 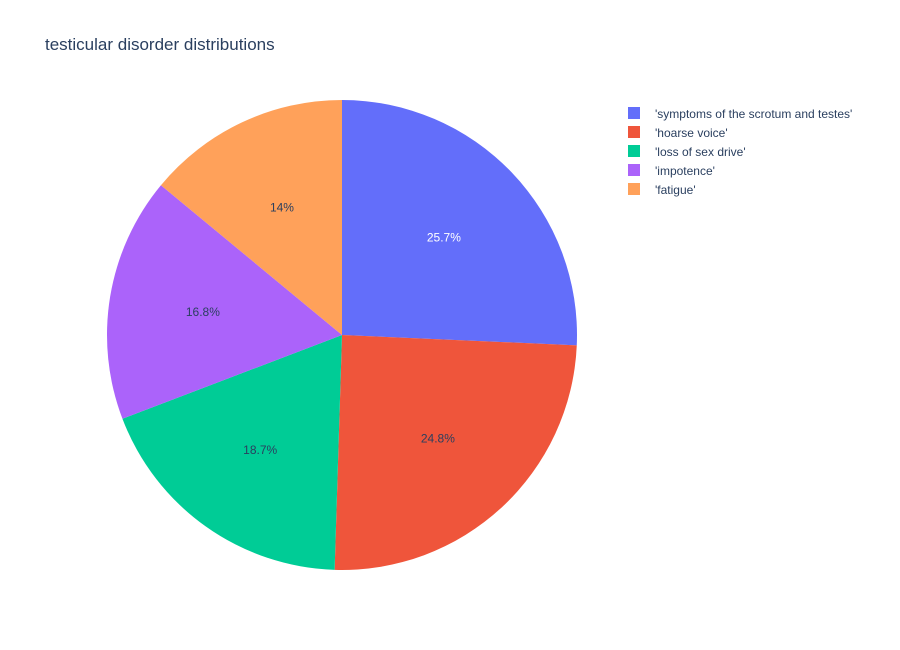 I want to click on legend-label: 'loss of sex drive', so click(x=700, y=152).